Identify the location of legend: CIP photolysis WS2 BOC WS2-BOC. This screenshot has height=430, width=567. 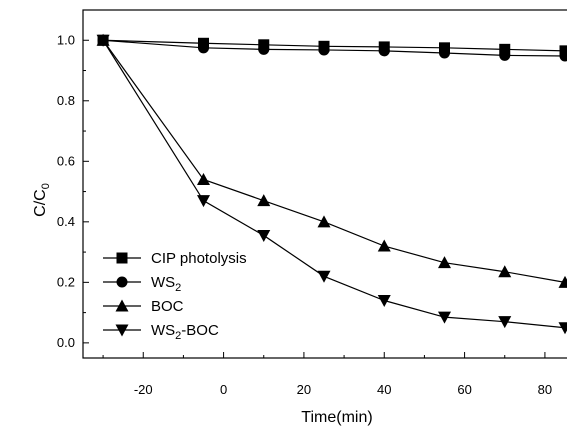
(175, 296).